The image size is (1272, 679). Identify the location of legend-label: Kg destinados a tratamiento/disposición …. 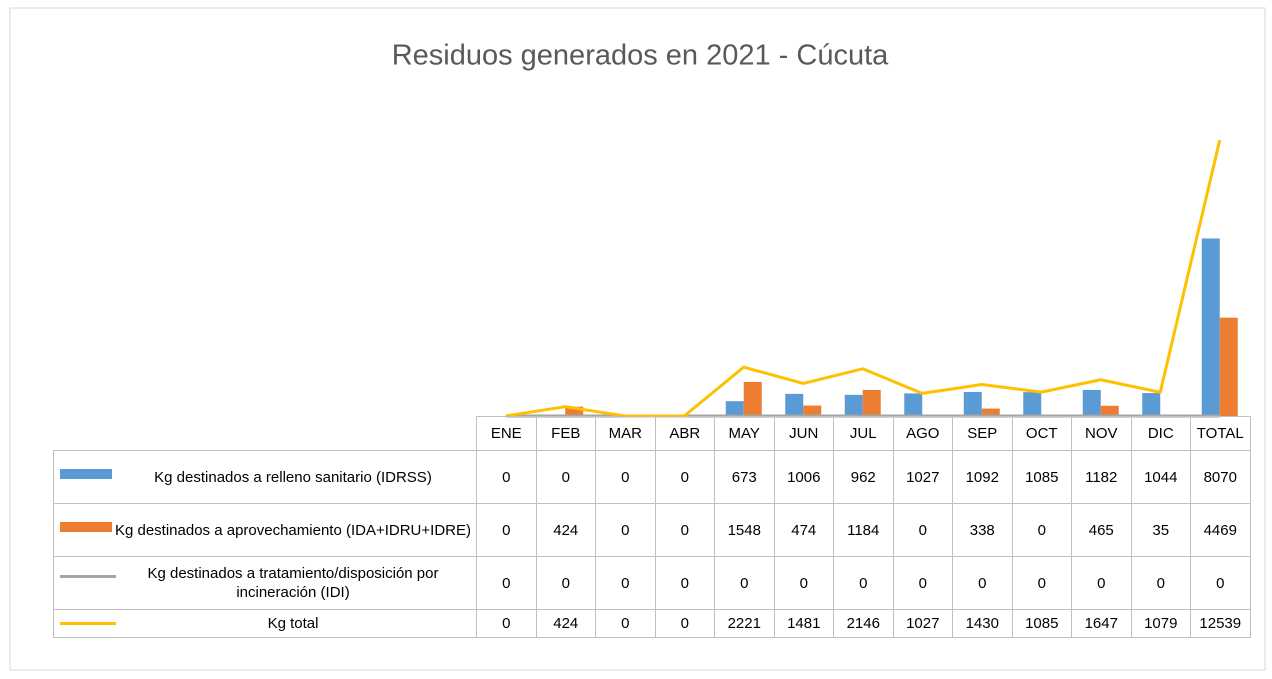
(293, 583).